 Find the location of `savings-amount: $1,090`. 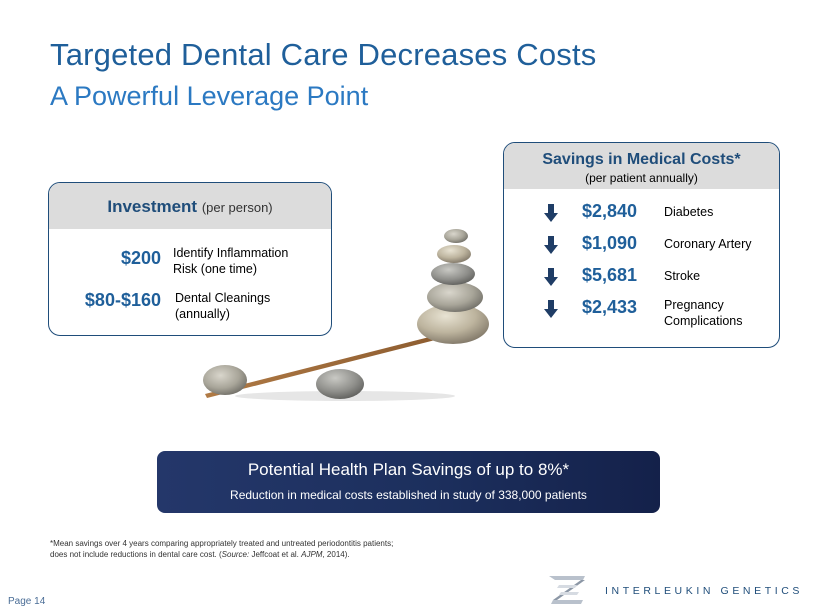

savings-amount: $1,090 is located at coordinates (610, 243).